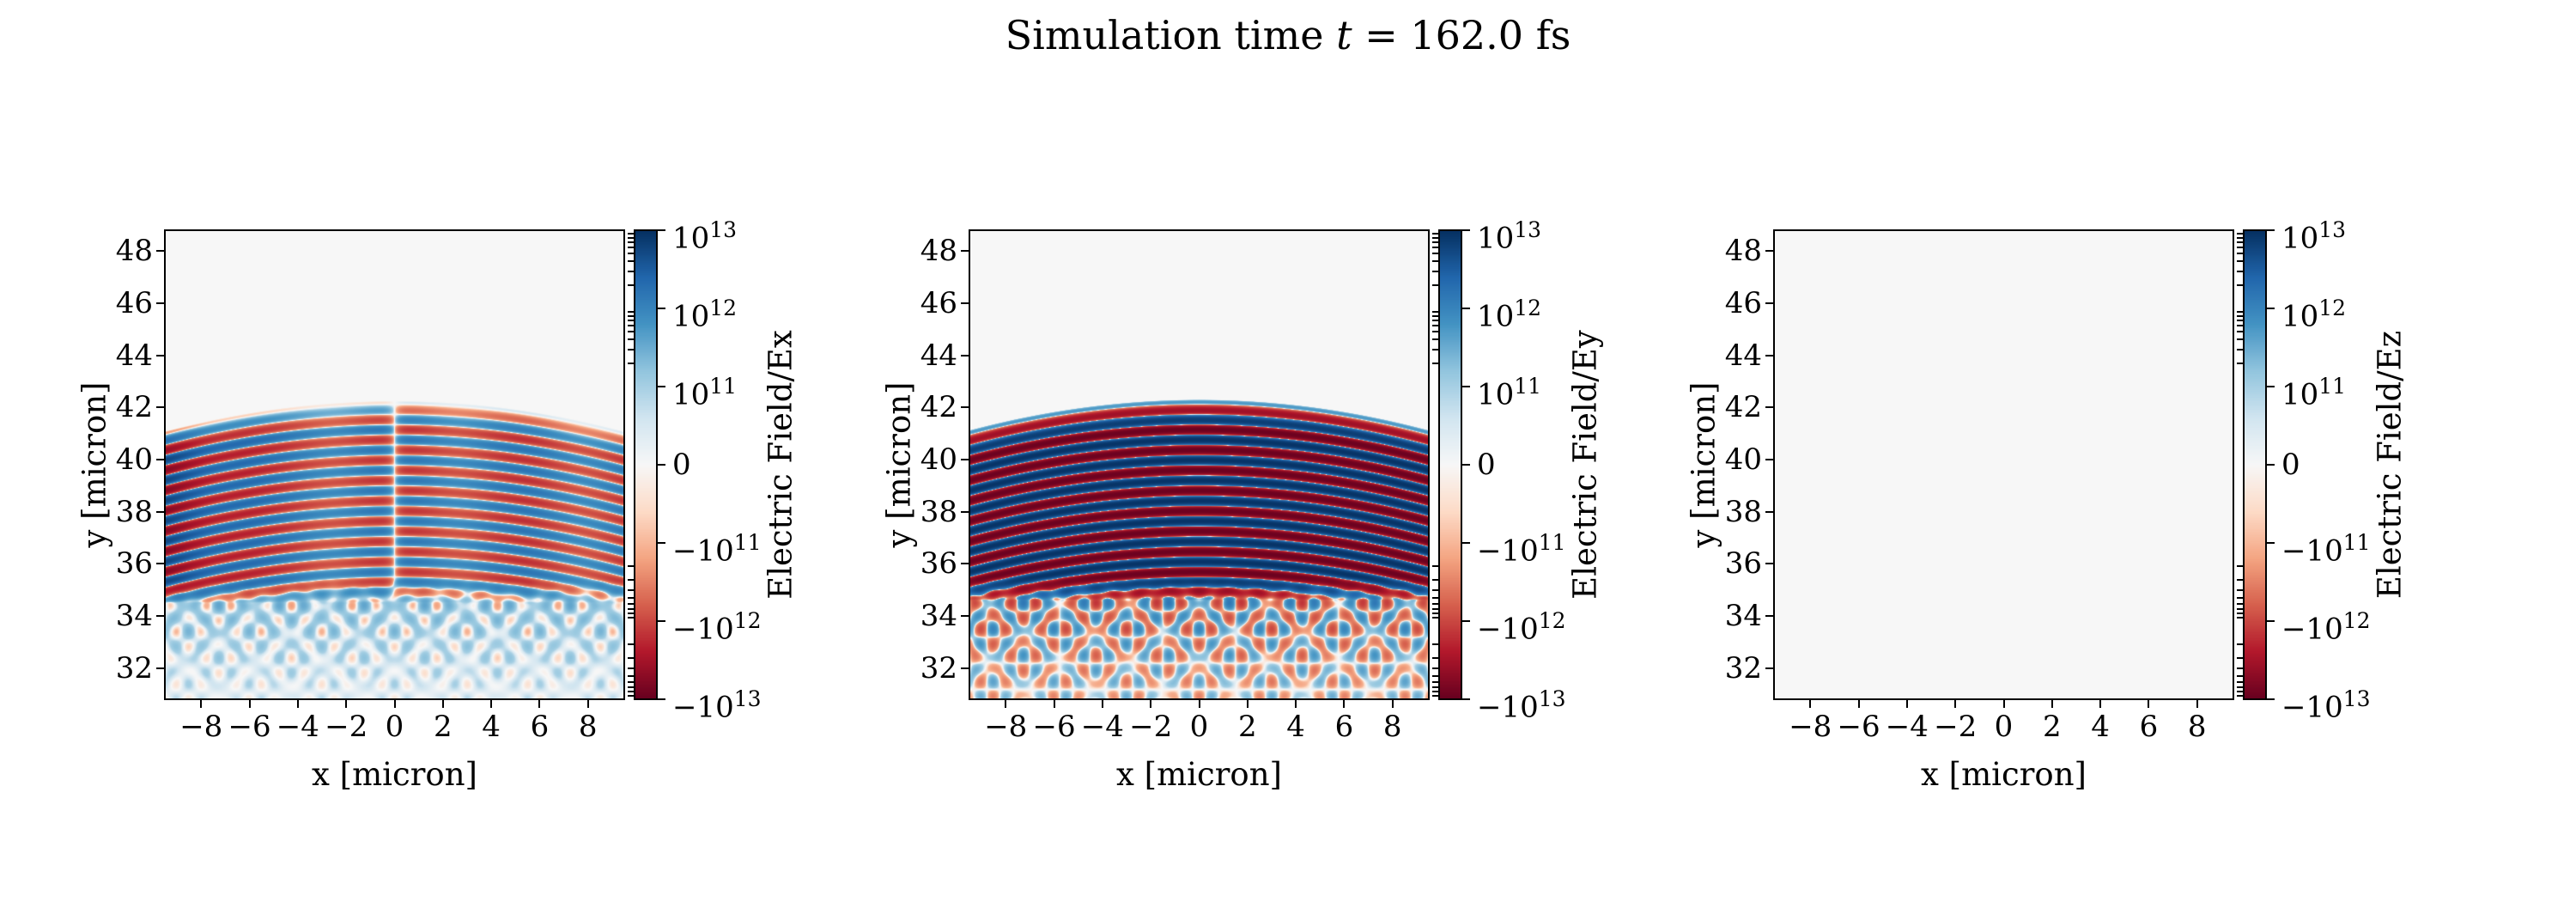  Describe the element at coordinates (717, 549) in the screenshot. I see `colorbar-tick-label: −1011` at that location.